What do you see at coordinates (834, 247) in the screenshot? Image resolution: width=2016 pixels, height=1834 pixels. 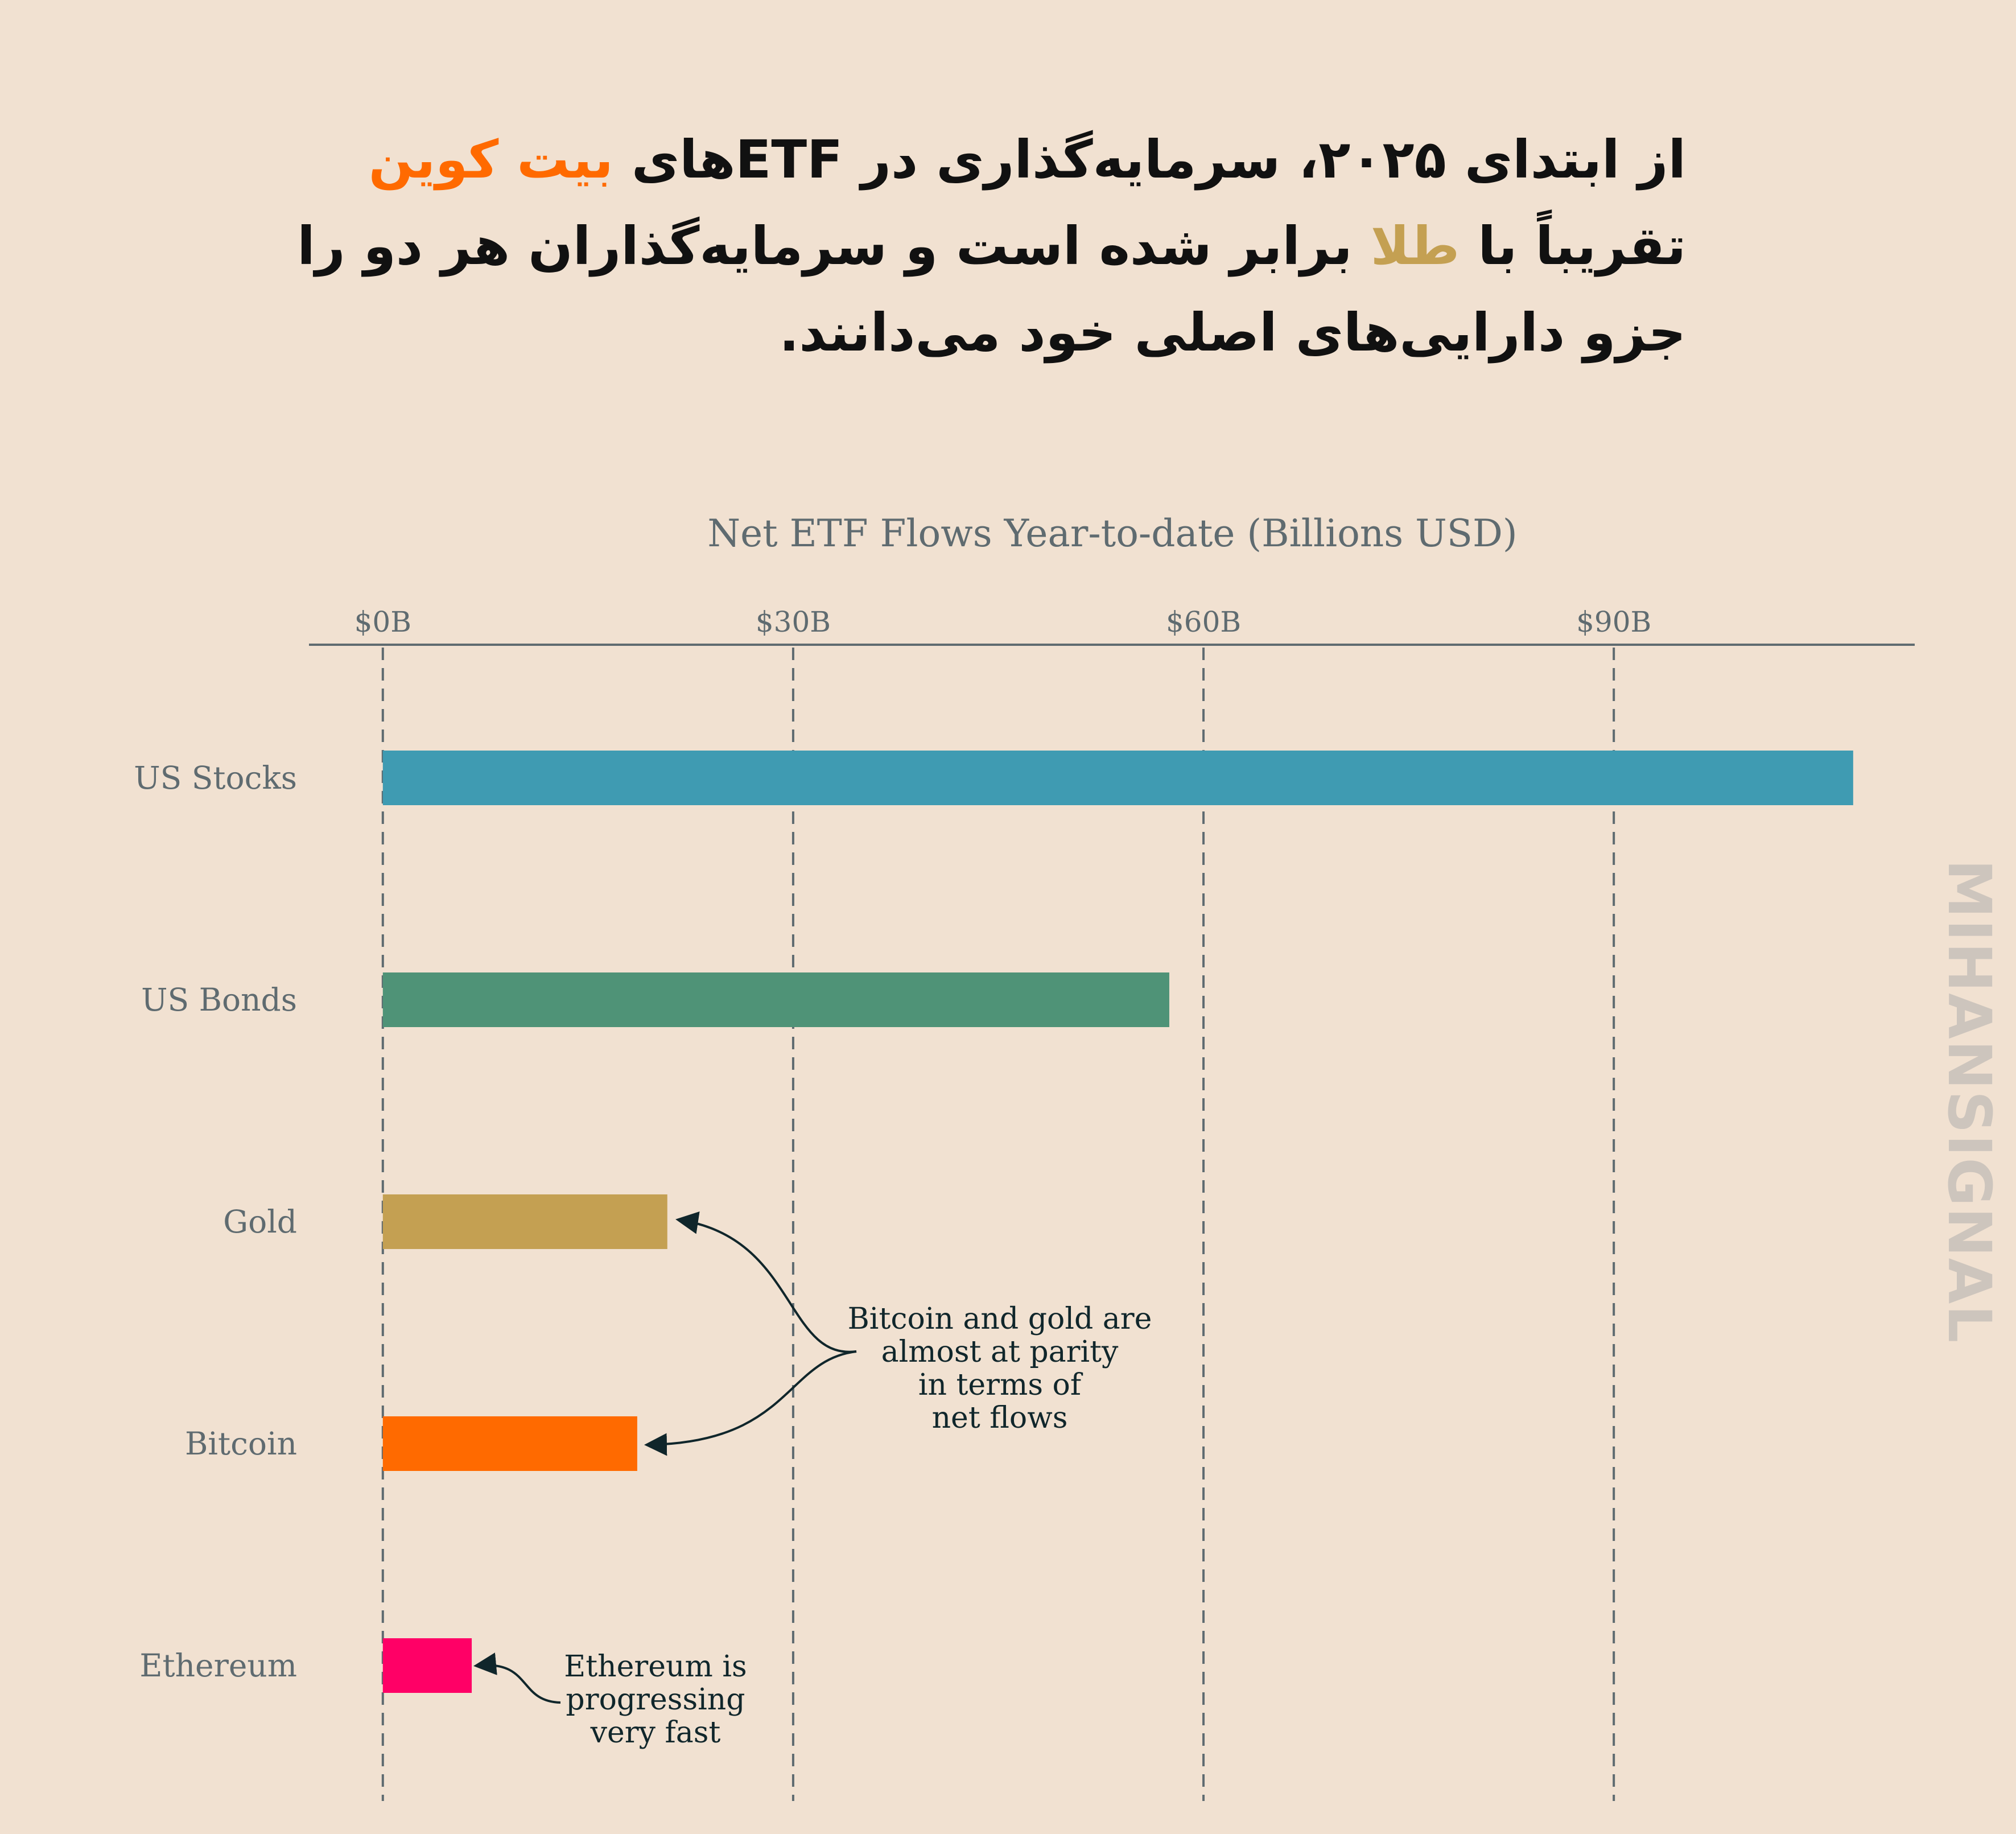 I see `headline-text: برابر شده است و سرمایه‌گذاران هر دو را` at bounding box center [834, 247].